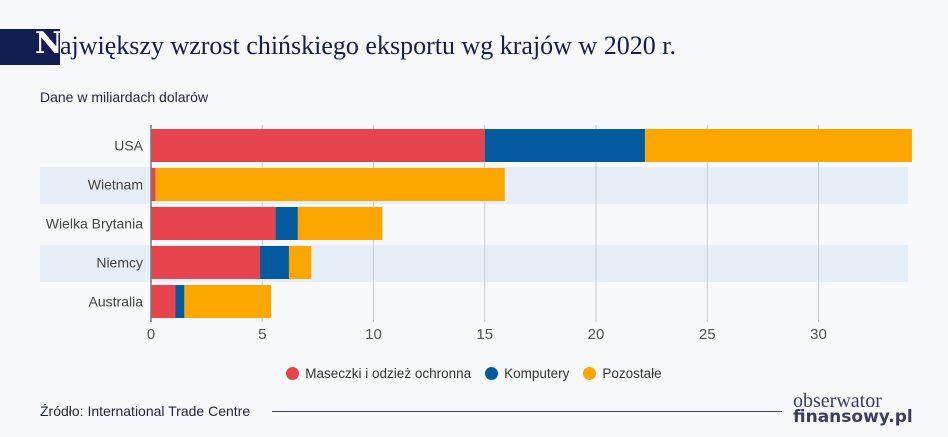 This screenshot has height=437, width=948. I want to click on chart-subtitle: Dane w miliardach dolarów, so click(124, 97).